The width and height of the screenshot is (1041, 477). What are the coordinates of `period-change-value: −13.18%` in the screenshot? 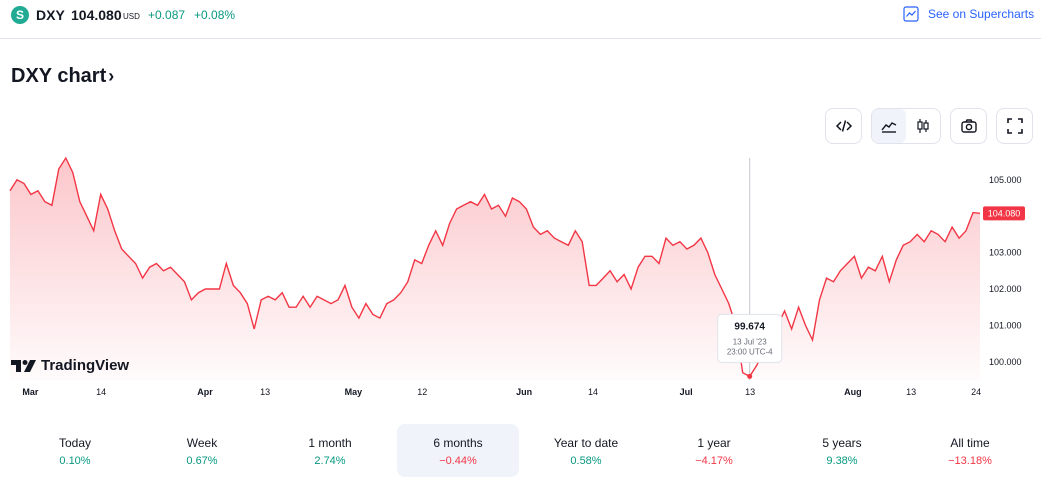 It's located at (970, 461).